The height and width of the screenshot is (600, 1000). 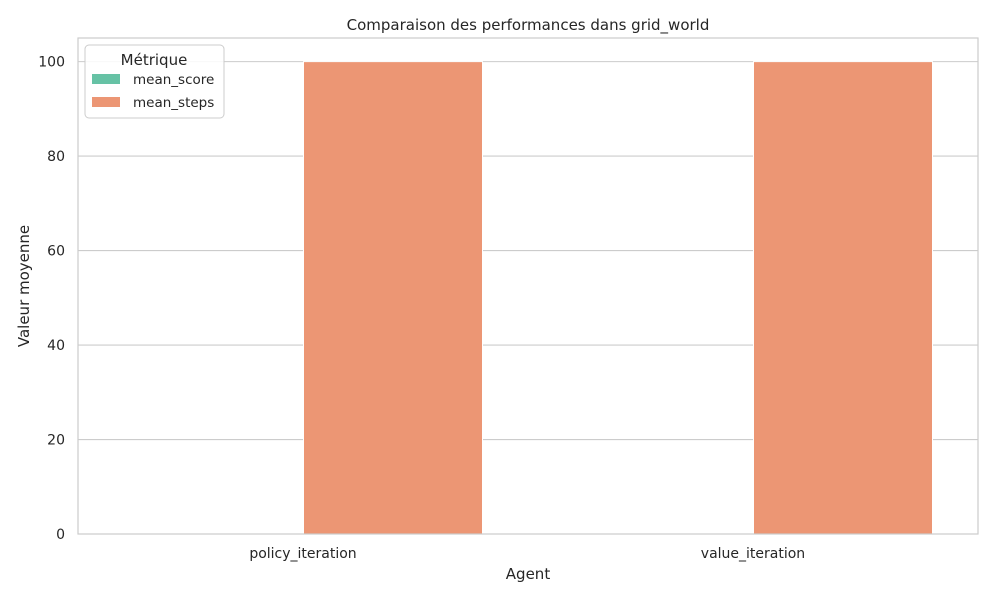 What do you see at coordinates (154, 60) in the screenshot?
I see `legend-title: Métrique` at bounding box center [154, 60].